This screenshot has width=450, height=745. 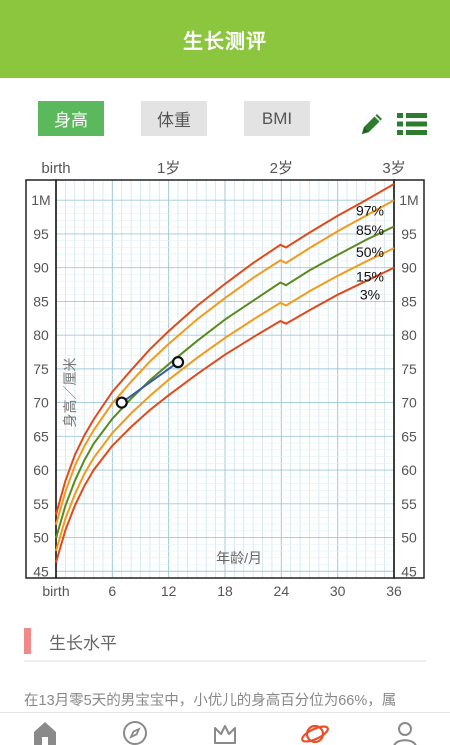 What do you see at coordinates (41, 268) in the screenshot?
I see `y-tick-label-left: 90` at bounding box center [41, 268].